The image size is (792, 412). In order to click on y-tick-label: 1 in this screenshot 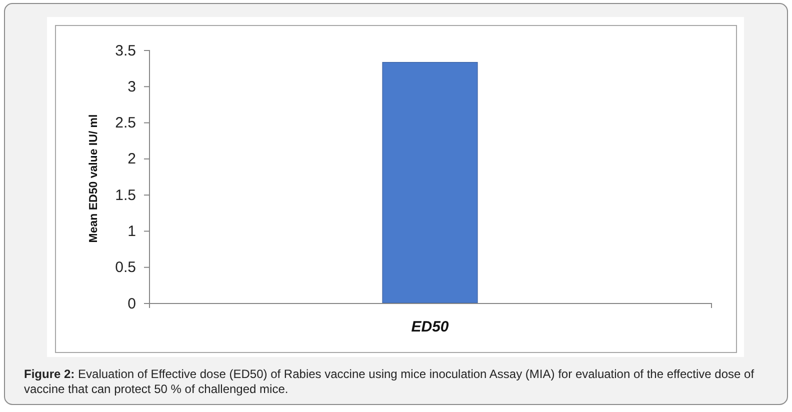, I will do `click(132, 231)`.